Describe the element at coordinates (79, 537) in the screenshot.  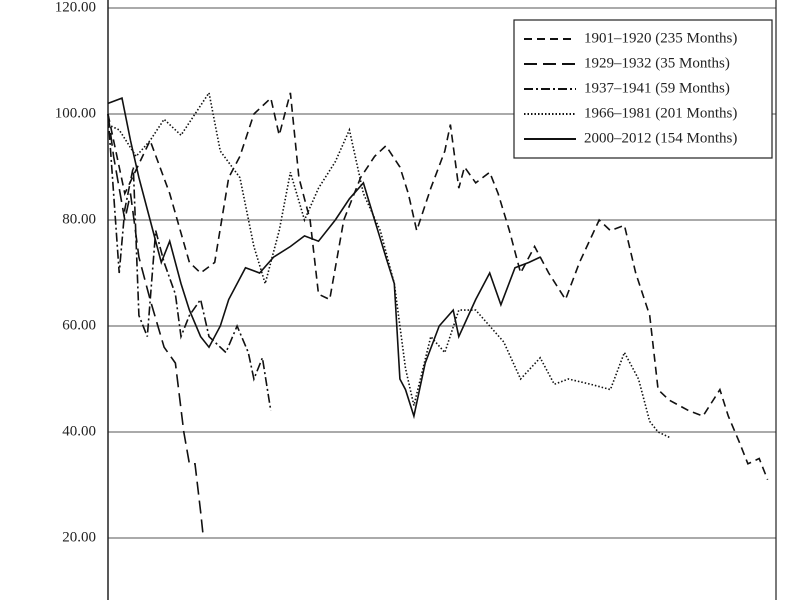
I see `y-tick-label: 20.00` at that location.